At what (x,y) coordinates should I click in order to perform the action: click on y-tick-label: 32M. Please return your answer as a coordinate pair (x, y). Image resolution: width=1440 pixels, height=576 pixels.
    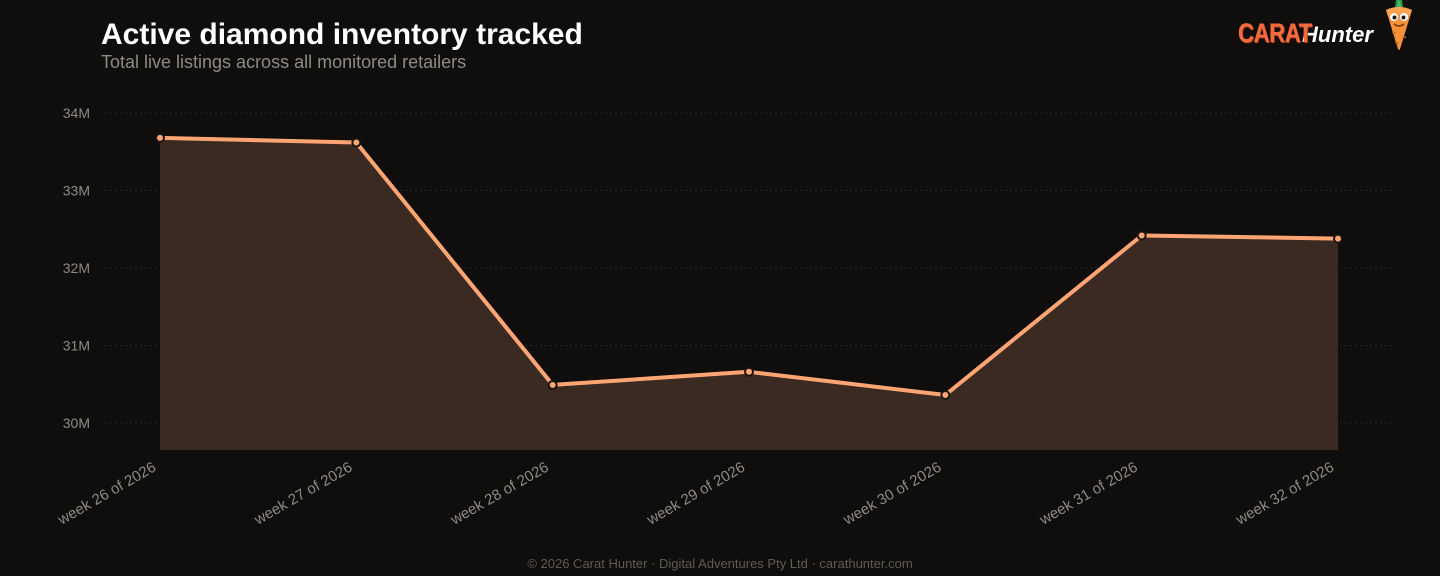
    Looking at the image, I should click on (76, 268).